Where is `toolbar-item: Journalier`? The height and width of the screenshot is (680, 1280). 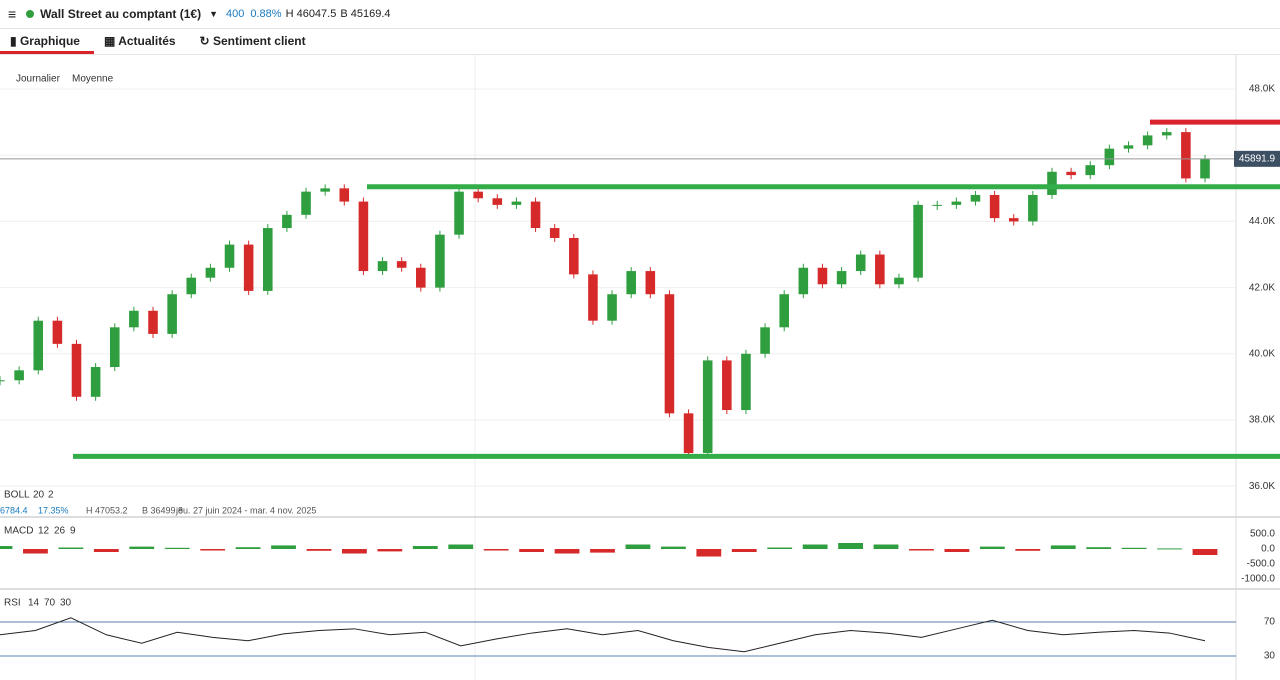 toolbar-item: Journalier is located at coordinates (38, 79).